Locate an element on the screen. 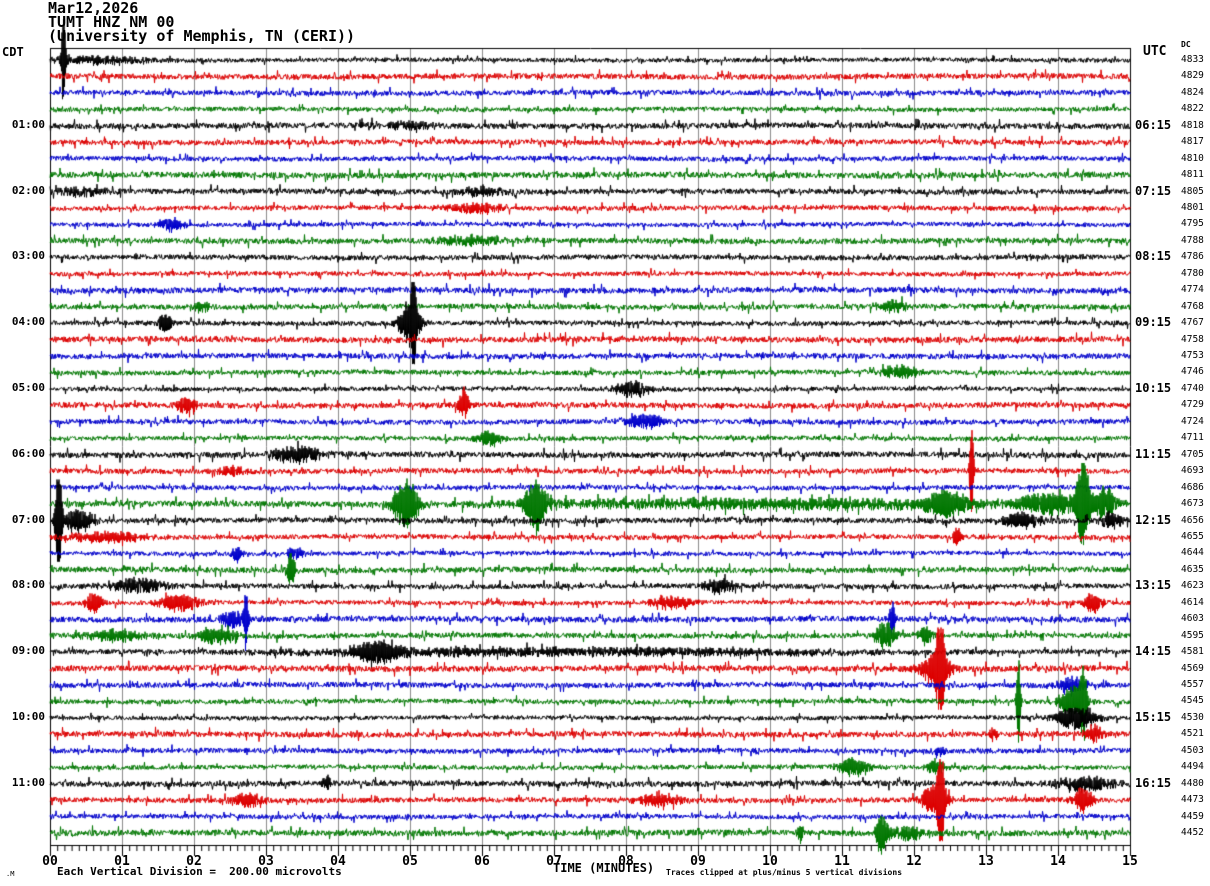  x-tick-label: 15 is located at coordinates (1130, 861).